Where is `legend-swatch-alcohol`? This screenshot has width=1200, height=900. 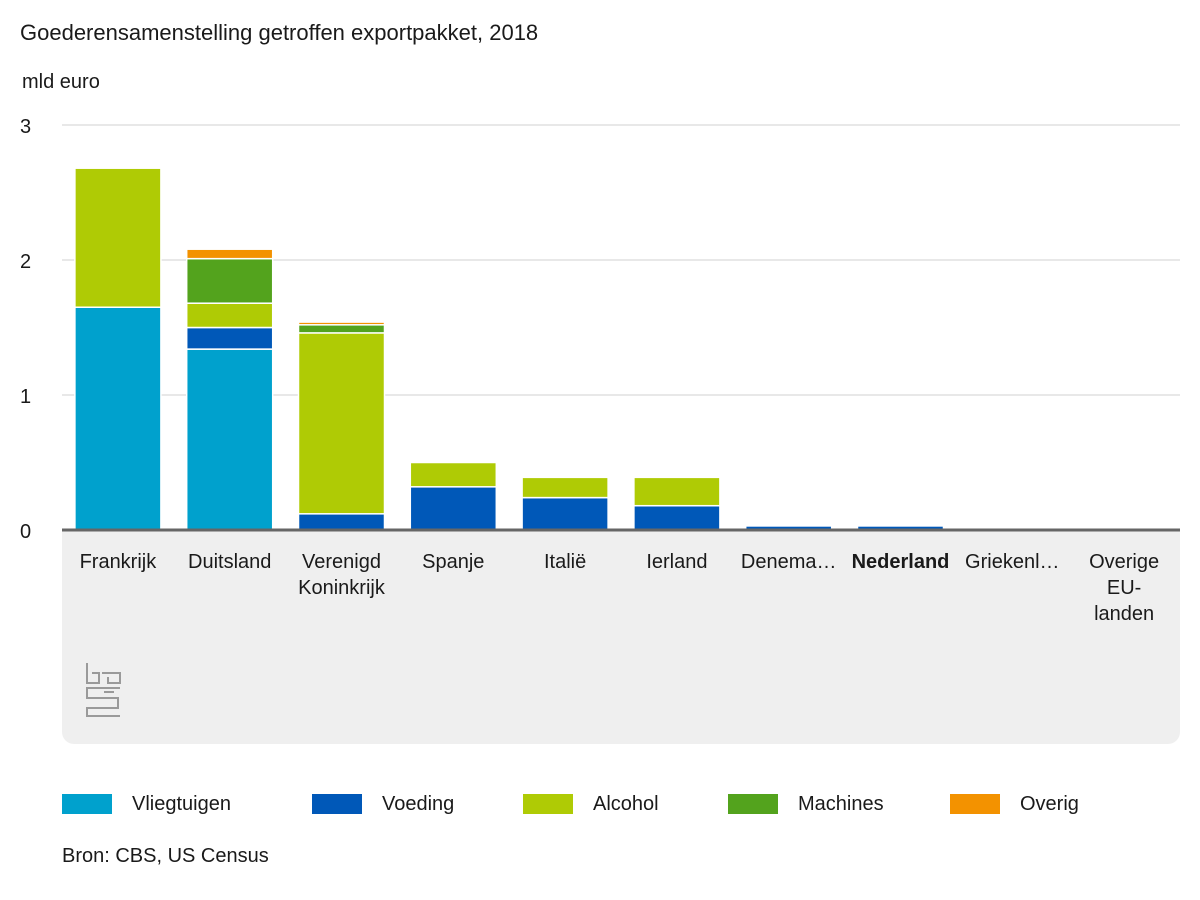 legend-swatch-alcohol is located at coordinates (548, 804).